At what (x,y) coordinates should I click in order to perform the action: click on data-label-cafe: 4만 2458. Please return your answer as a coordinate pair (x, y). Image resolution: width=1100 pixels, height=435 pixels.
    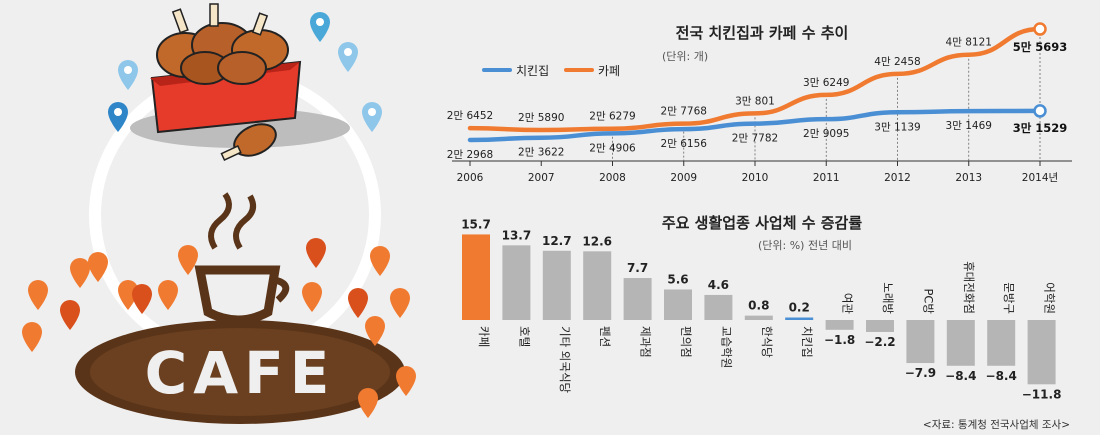
    Looking at the image, I should click on (897, 62).